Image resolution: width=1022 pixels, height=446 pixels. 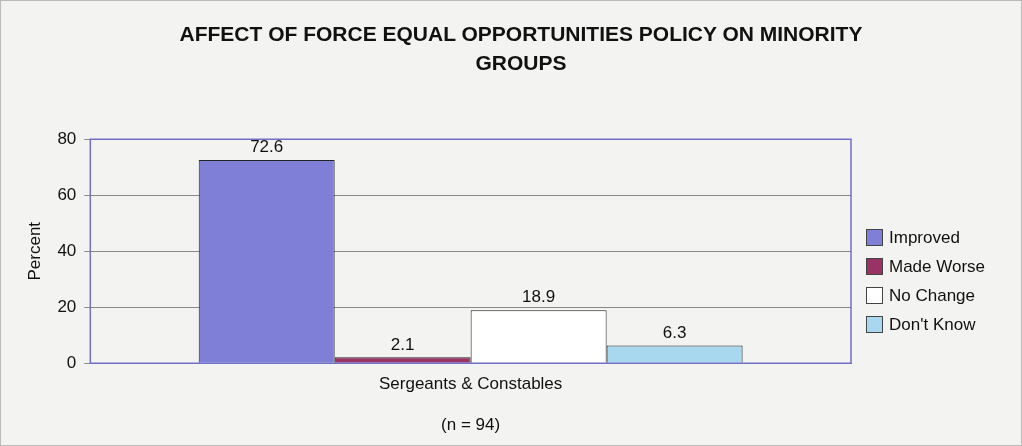 What do you see at coordinates (402, 344) in the screenshot?
I see `data-label: 2.1` at bounding box center [402, 344].